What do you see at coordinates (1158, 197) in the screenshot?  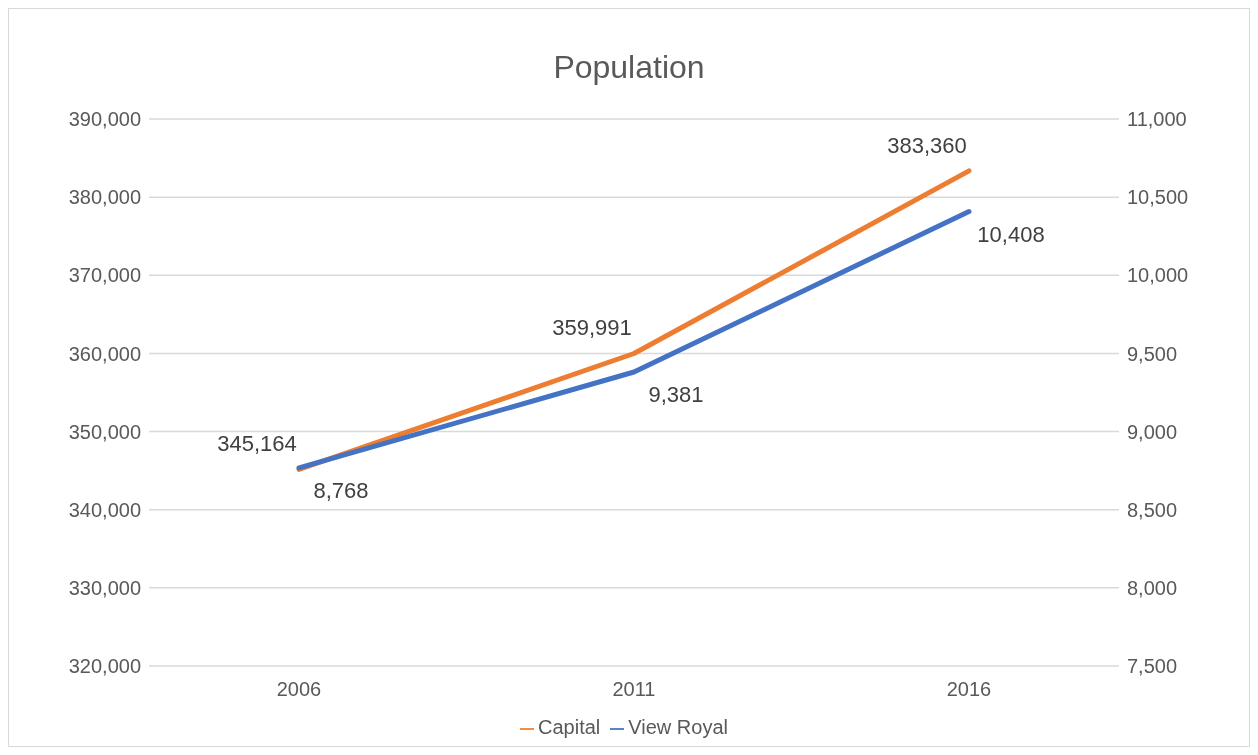 I see `y2-tick-label: 10,500` at bounding box center [1158, 197].